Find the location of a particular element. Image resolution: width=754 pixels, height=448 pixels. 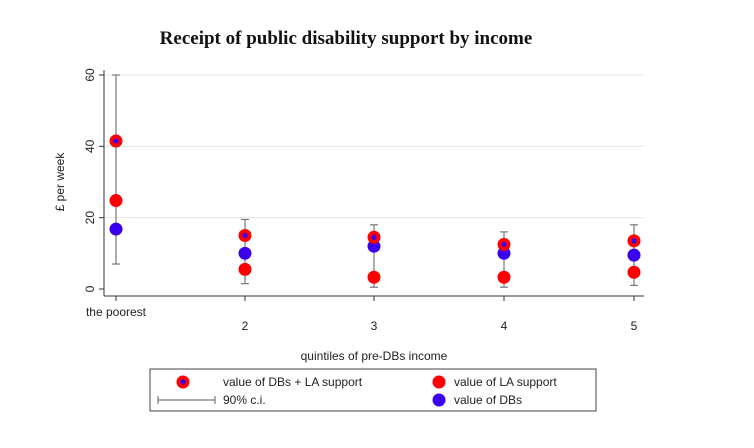

y-axis-title: £ per week is located at coordinates (60, 182).